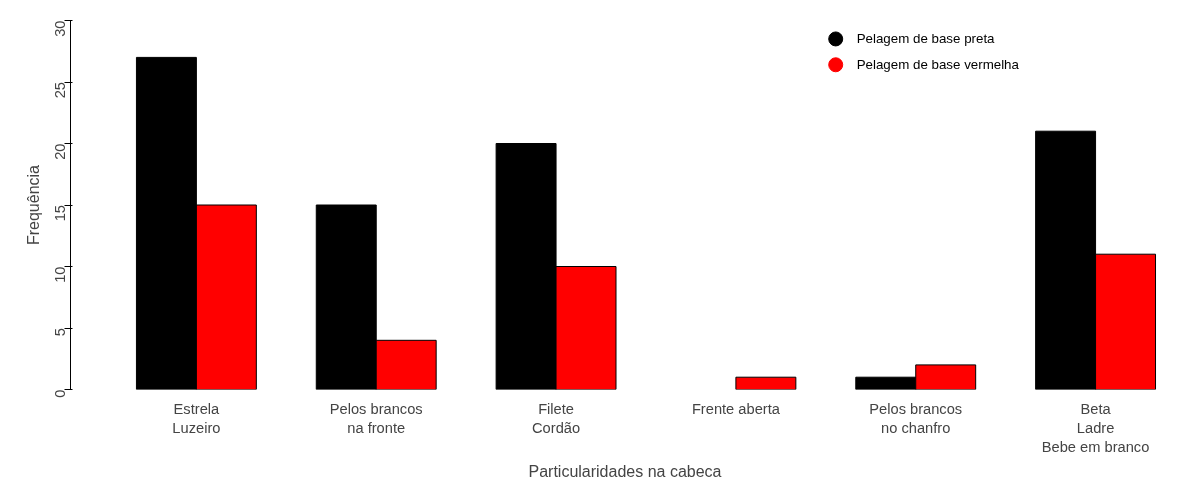  Describe the element at coordinates (59, 274) in the screenshot. I see `y-tick-label: 10` at that location.